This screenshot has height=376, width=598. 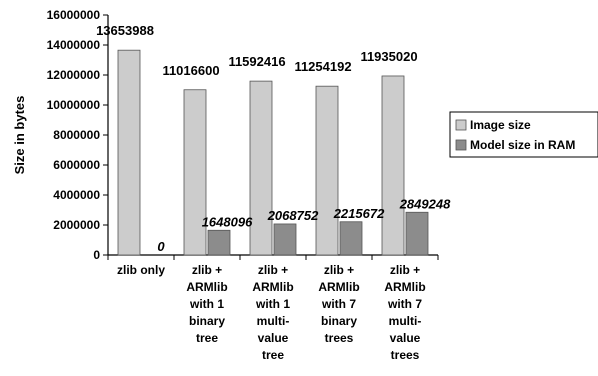 What do you see at coordinates (141, 270) in the screenshot?
I see `x-category-label: zlib only` at bounding box center [141, 270].